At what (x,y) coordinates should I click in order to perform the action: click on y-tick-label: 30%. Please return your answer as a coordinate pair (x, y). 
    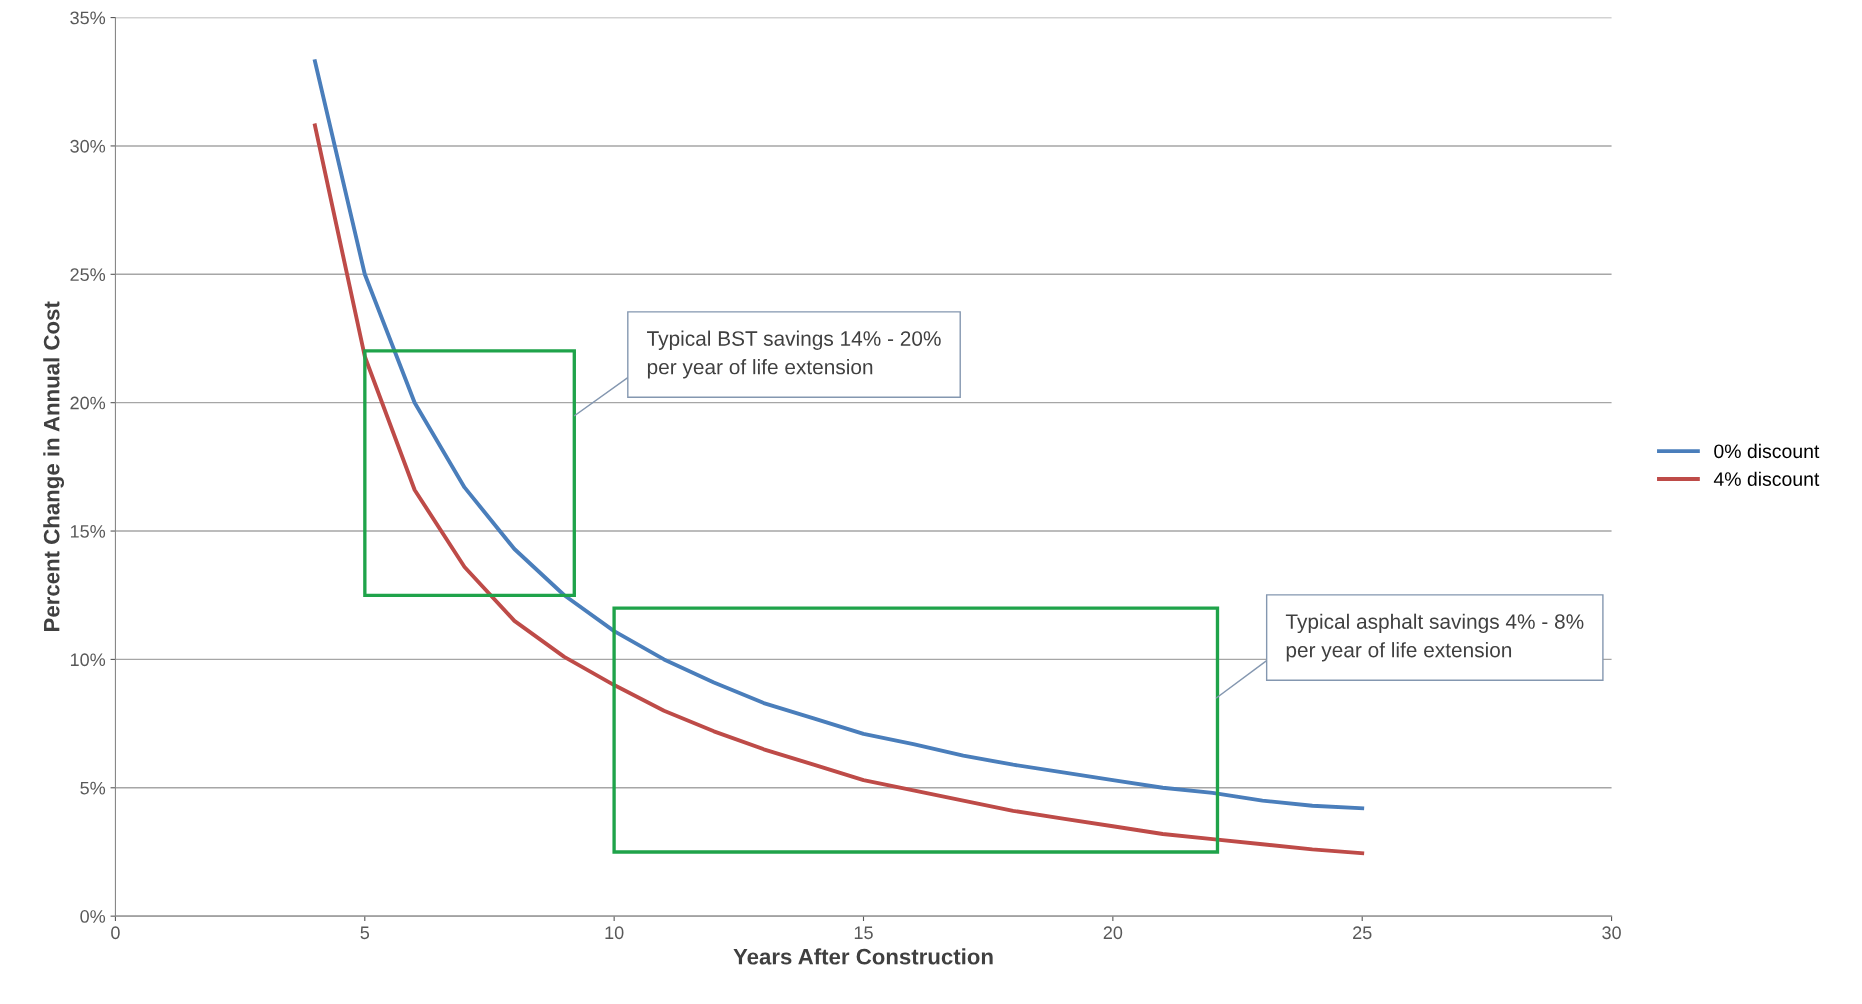
    Looking at the image, I should click on (88, 146).